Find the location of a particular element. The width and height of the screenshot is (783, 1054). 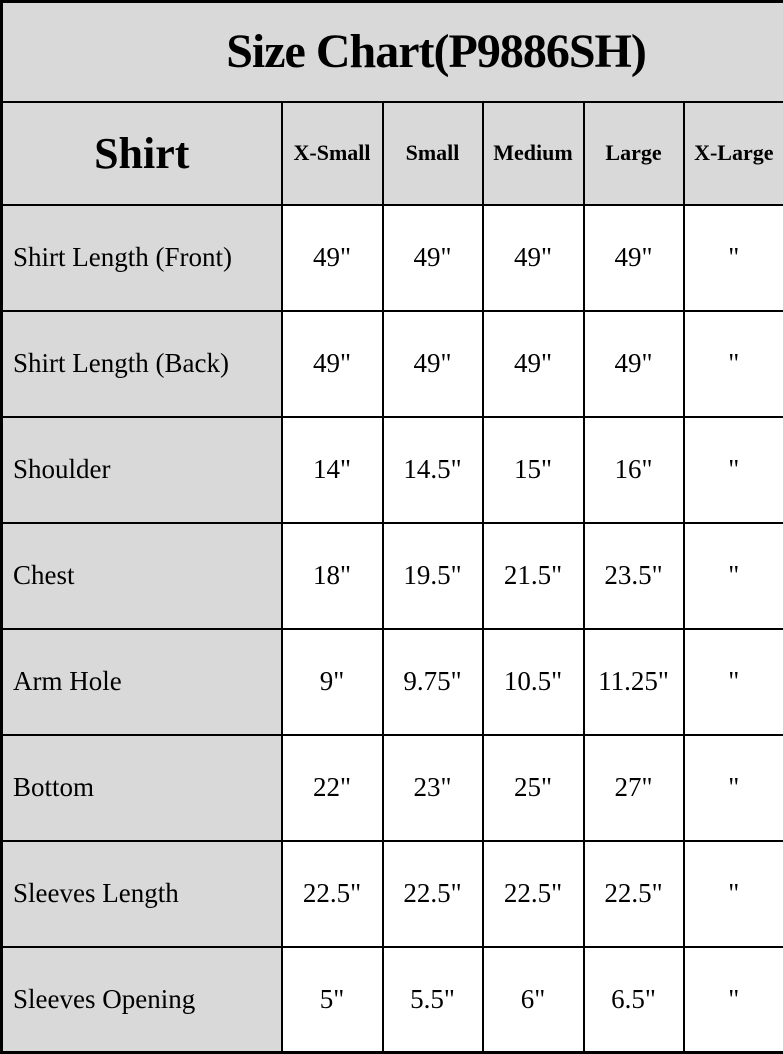

corner-header-shirt: Shirt is located at coordinates (142, 153).